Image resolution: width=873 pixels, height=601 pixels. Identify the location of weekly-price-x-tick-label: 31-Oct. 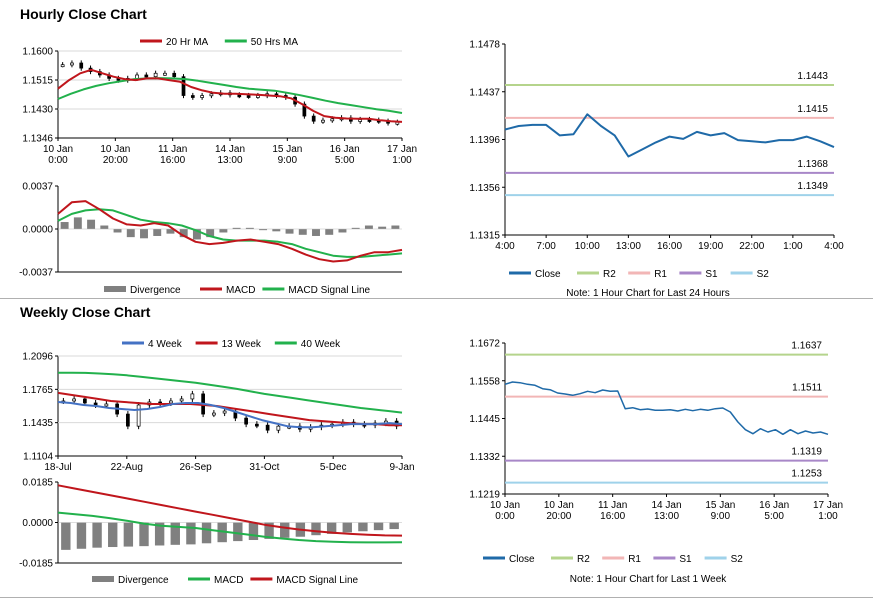
(264, 467).